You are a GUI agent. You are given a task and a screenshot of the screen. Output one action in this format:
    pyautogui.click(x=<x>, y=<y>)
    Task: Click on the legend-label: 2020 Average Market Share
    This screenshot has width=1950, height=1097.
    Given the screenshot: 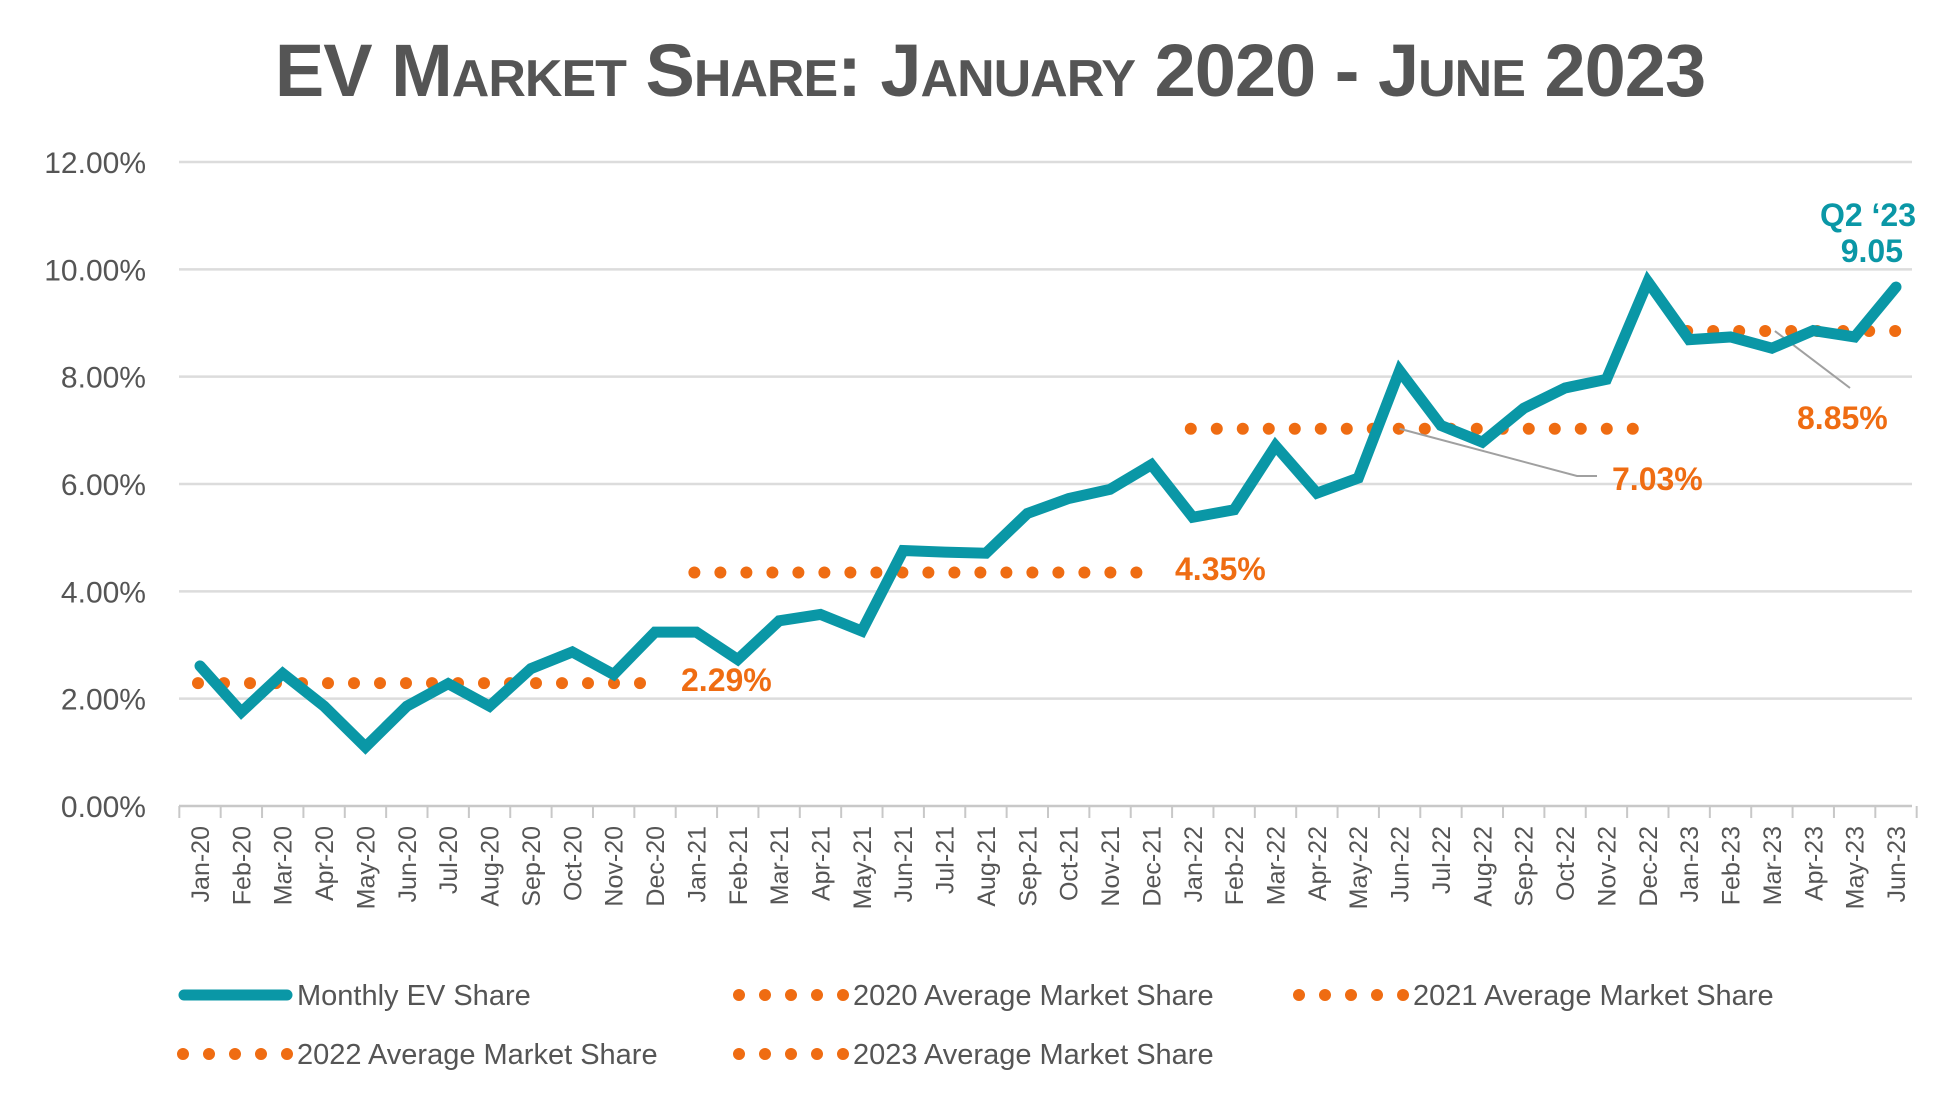 What is the action you would take?
    pyautogui.click(x=1033, y=996)
    